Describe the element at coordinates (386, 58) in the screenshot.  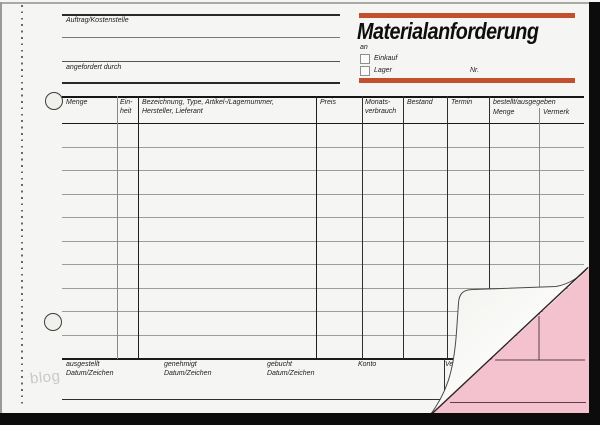
I see `einkauf-label: Einkauf` at that location.